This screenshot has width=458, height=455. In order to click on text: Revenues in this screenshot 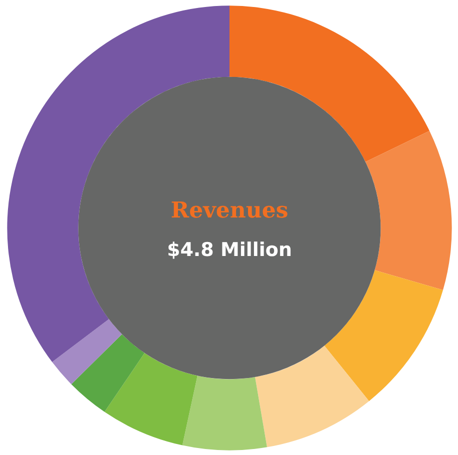, I will do `click(229, 210)`.